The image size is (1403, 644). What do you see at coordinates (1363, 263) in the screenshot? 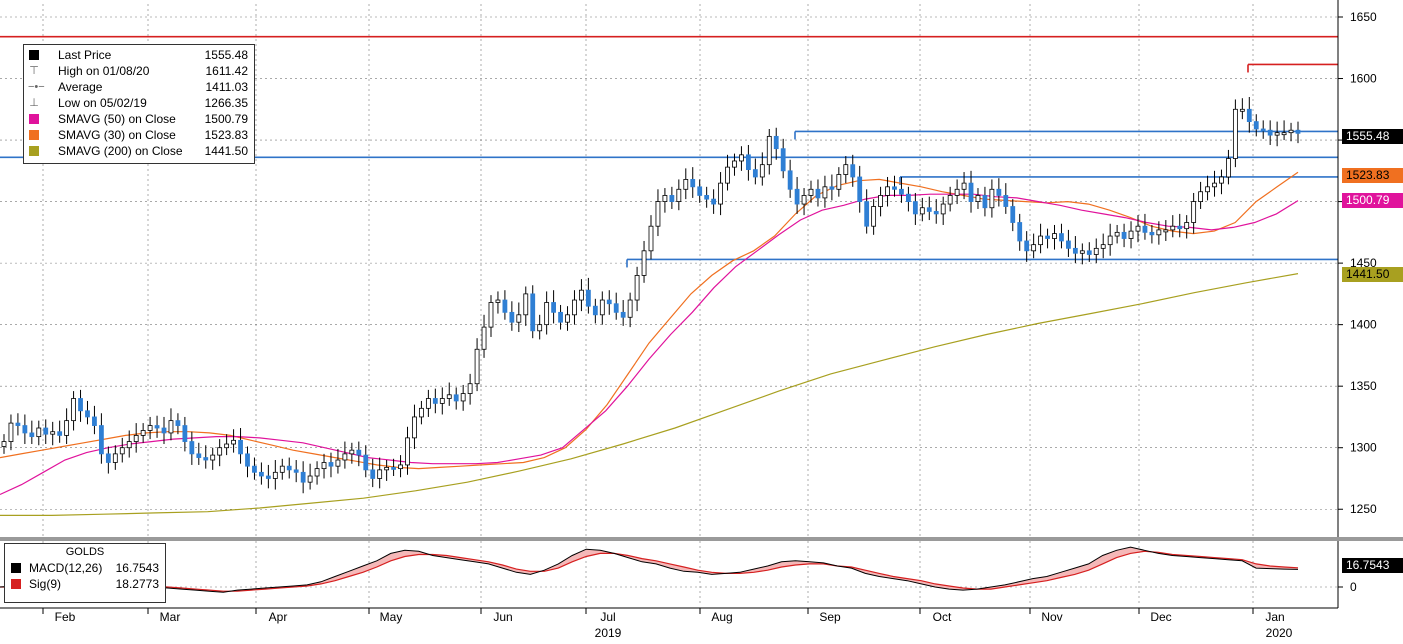
I see `y-tick-label: 1450` at bounding box center [1363, 263].